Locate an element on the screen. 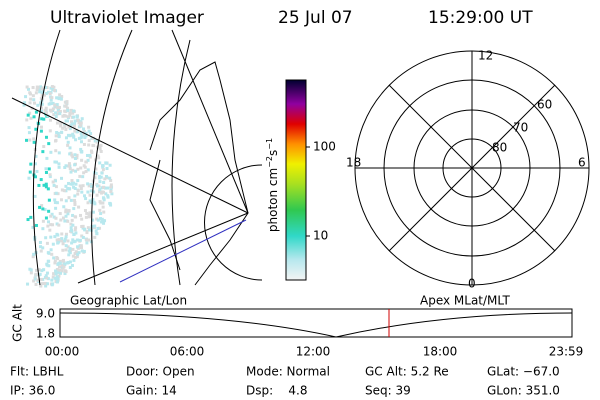  y-axis-label: GC Alt is located at coordinates (18, 323).